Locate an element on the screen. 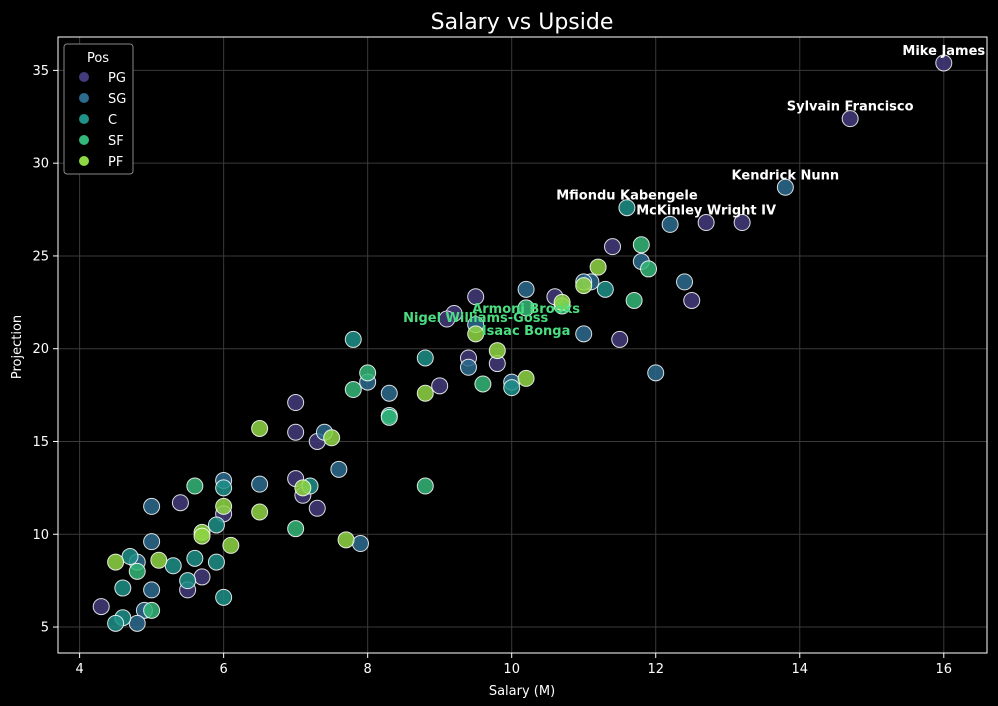 The height and width of the screenshot is (706, 998). y-tick-label: 20 is located at coordinates (40, 349).